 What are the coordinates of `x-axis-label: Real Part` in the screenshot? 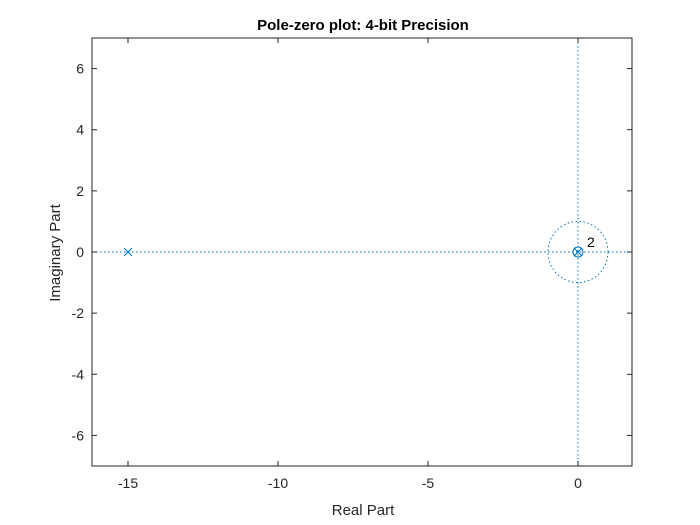 It's located at (363, 510).